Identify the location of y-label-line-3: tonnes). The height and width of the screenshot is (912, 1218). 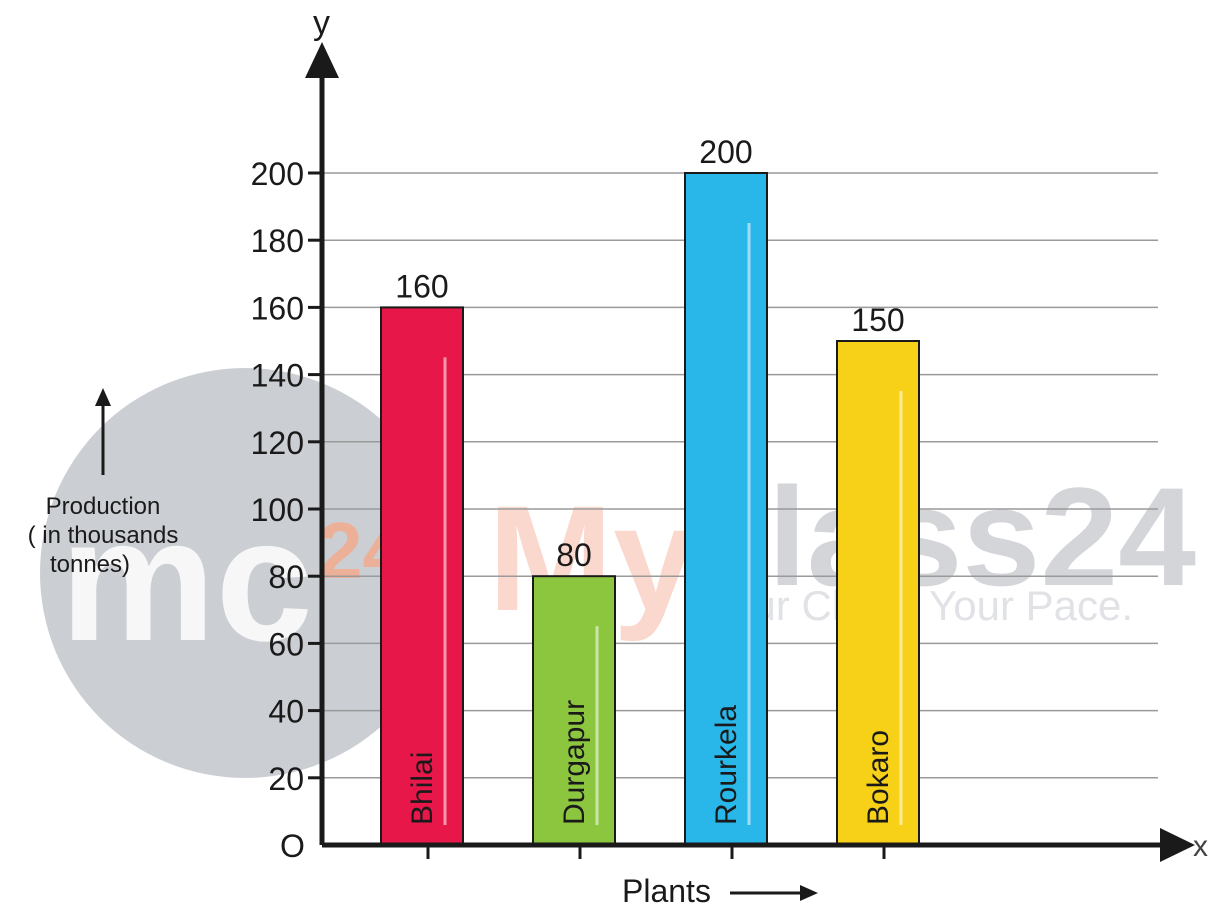
(90, 564).